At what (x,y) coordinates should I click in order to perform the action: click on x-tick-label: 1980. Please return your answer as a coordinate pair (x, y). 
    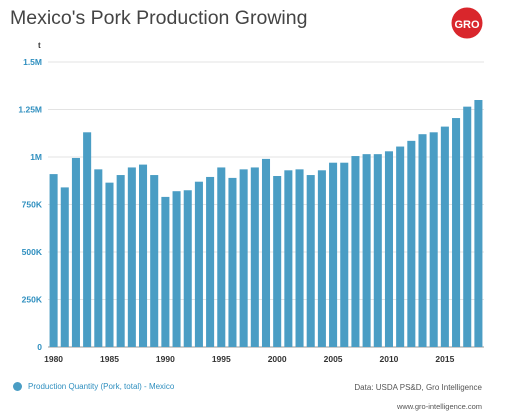
    Looking at the image, I should click on (53, 359).